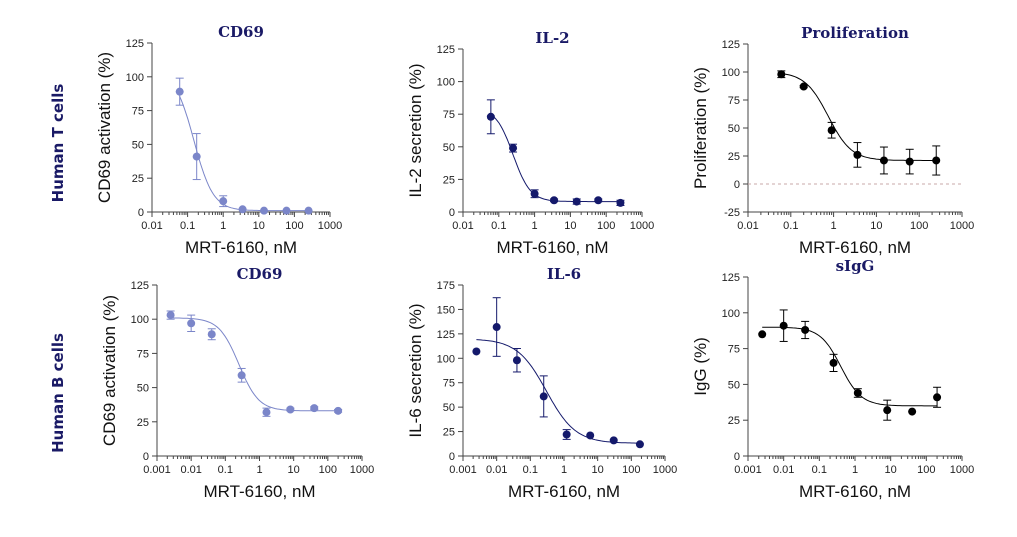 This screenshot has height=537, width=1017. Describe the element at coordinates (855, 33) in the screenshot. I see `chart-title: Proliferation` at that location.